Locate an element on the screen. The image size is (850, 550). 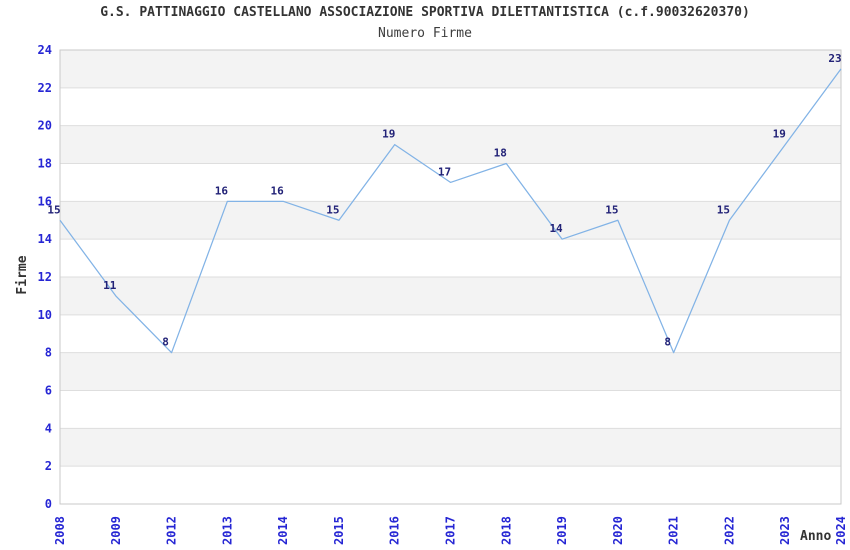
data-point-label: 11 is located at coordinates (110, 285).